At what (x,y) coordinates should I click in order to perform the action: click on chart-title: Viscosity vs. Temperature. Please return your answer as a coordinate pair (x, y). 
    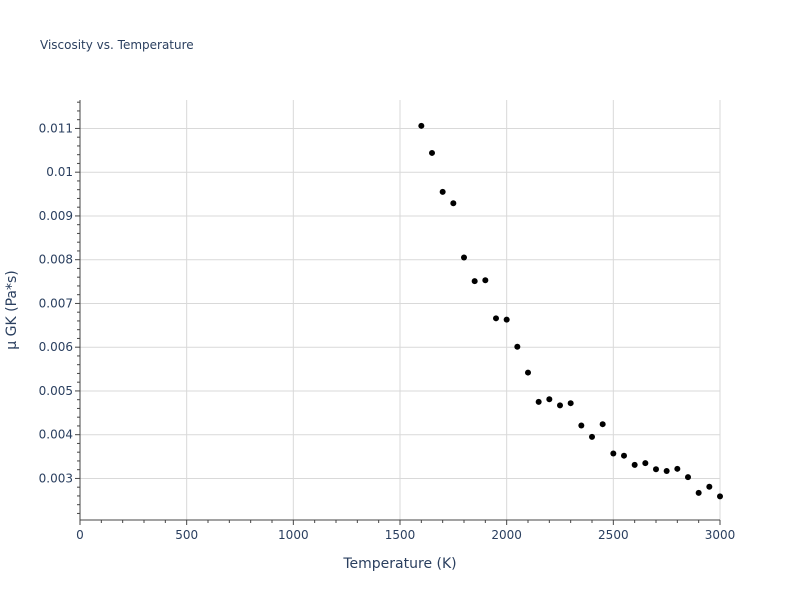
    Looking at the image, I should click on (117, 45).